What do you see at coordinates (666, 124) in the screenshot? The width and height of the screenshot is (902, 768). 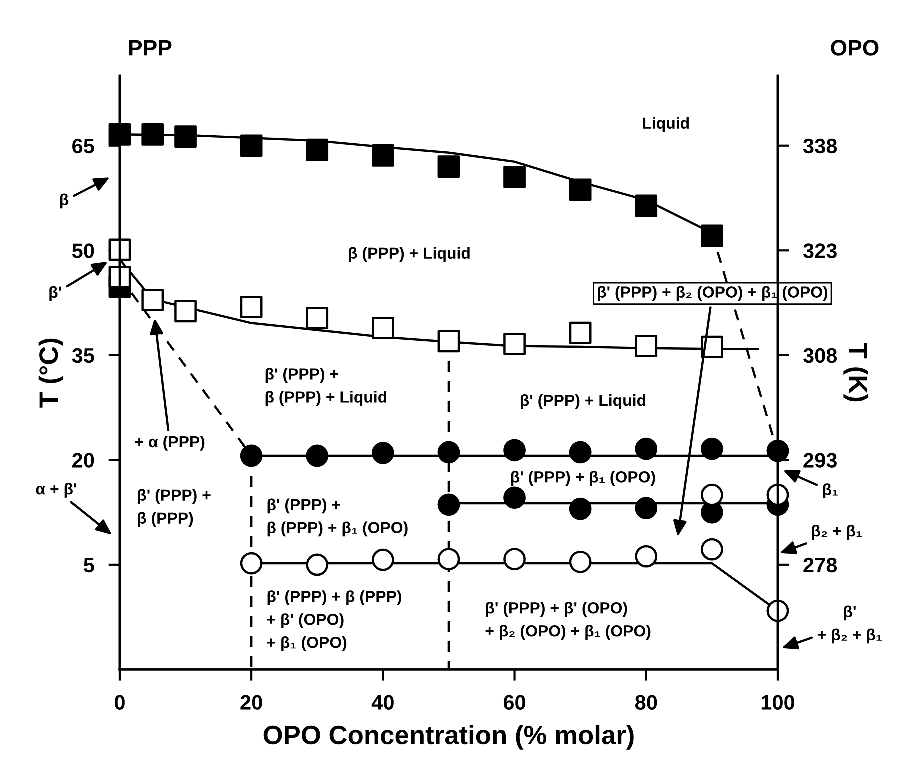 I see `annotation: Liquid` at bounding box center [666, 124].